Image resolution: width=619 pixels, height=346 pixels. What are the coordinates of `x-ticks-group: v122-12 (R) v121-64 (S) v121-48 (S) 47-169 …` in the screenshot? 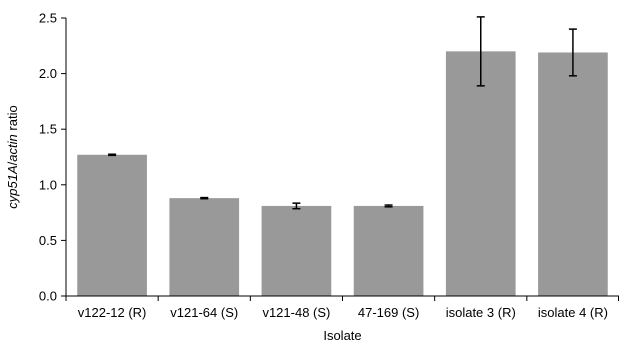 It's located at (342, 308).